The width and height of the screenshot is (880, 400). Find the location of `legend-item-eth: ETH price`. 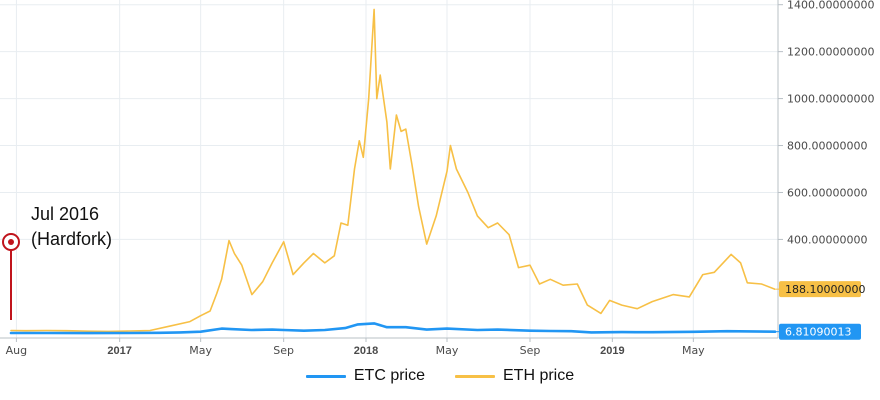

legend-item-eth: ETH price is located at coordinates (514, 376).